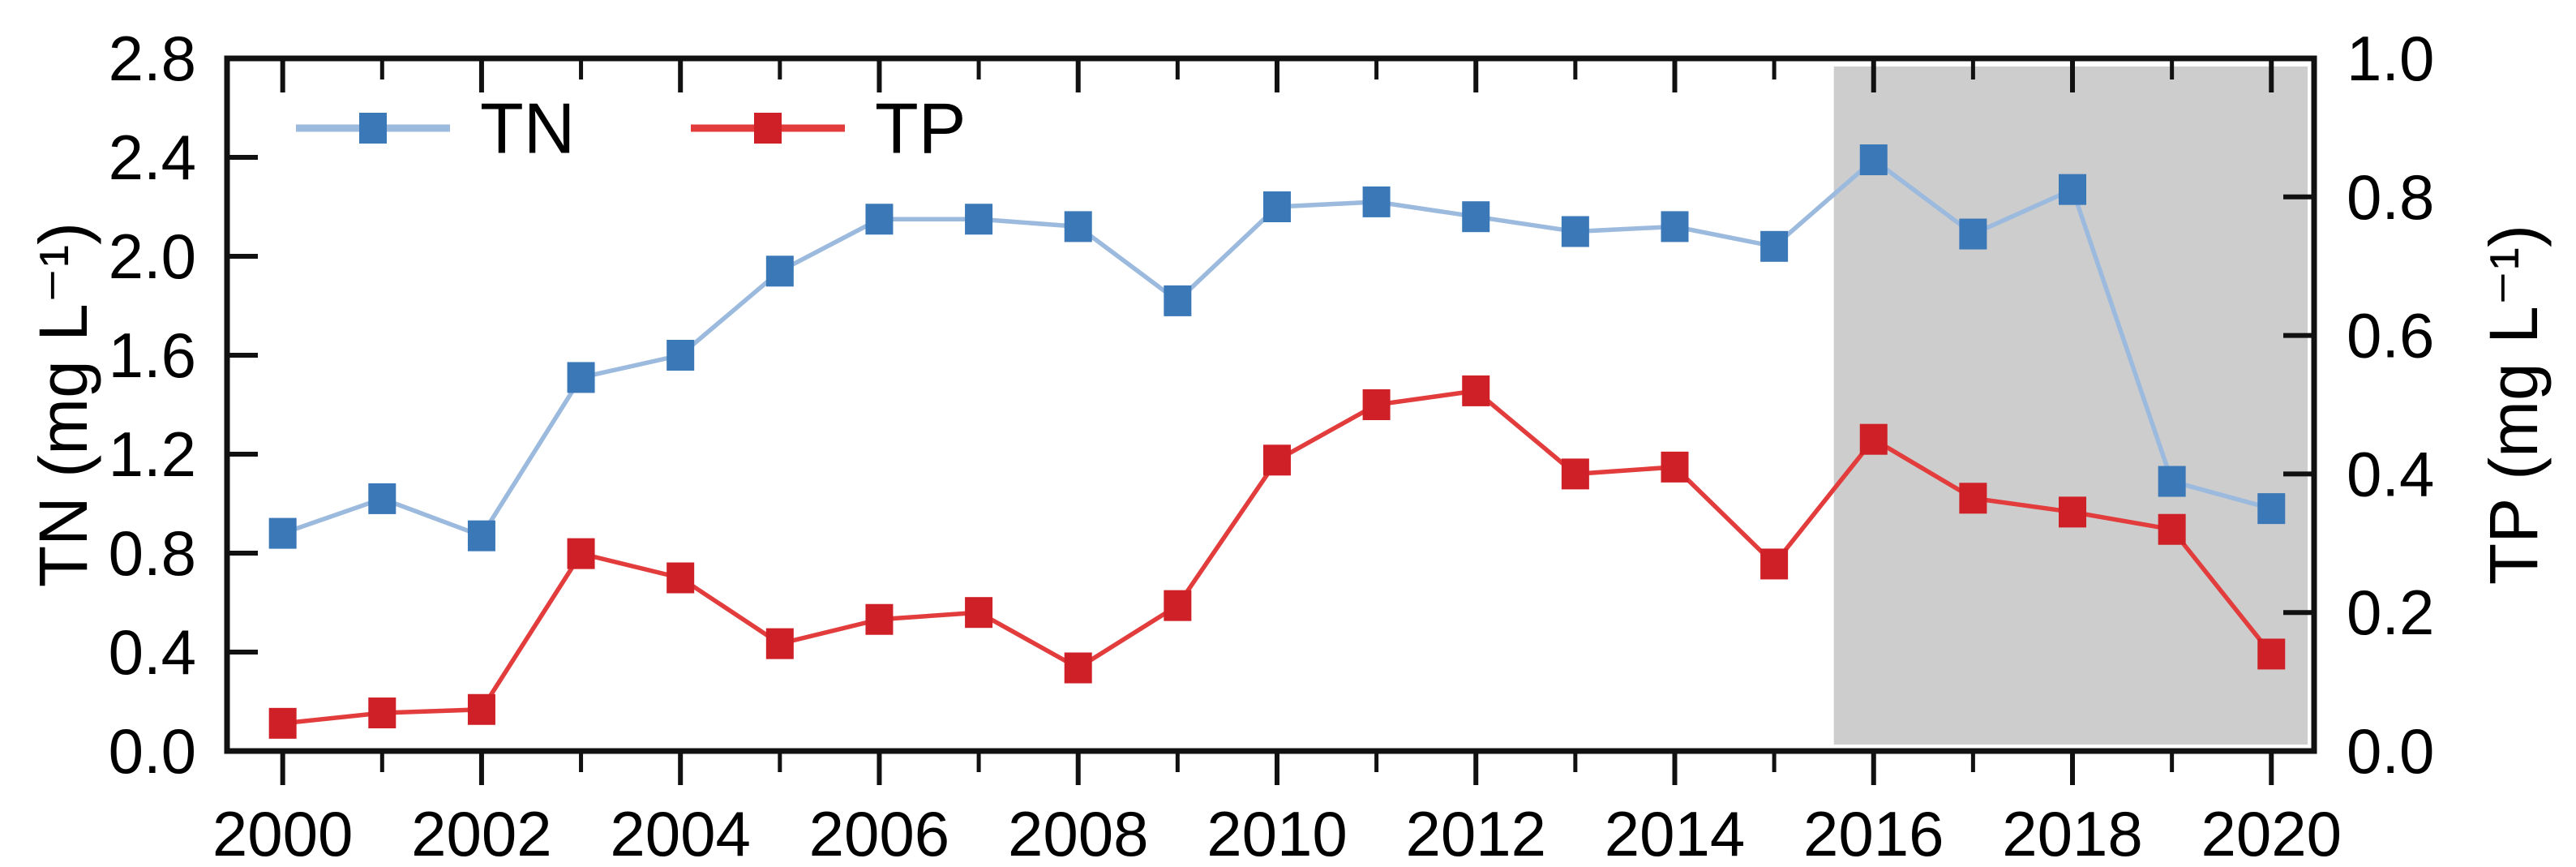  I want to click on tp-marker-2019, so click(2172, 529).